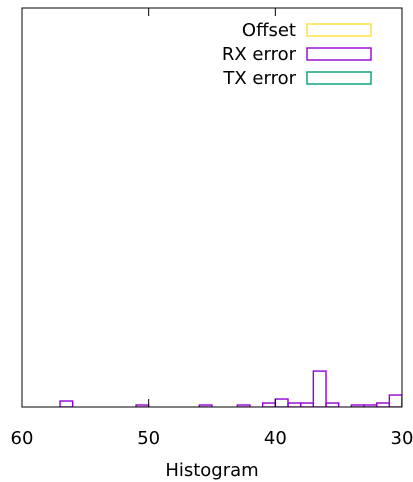  I want to click on x-axis-label: Histogram, so click(211, 470).